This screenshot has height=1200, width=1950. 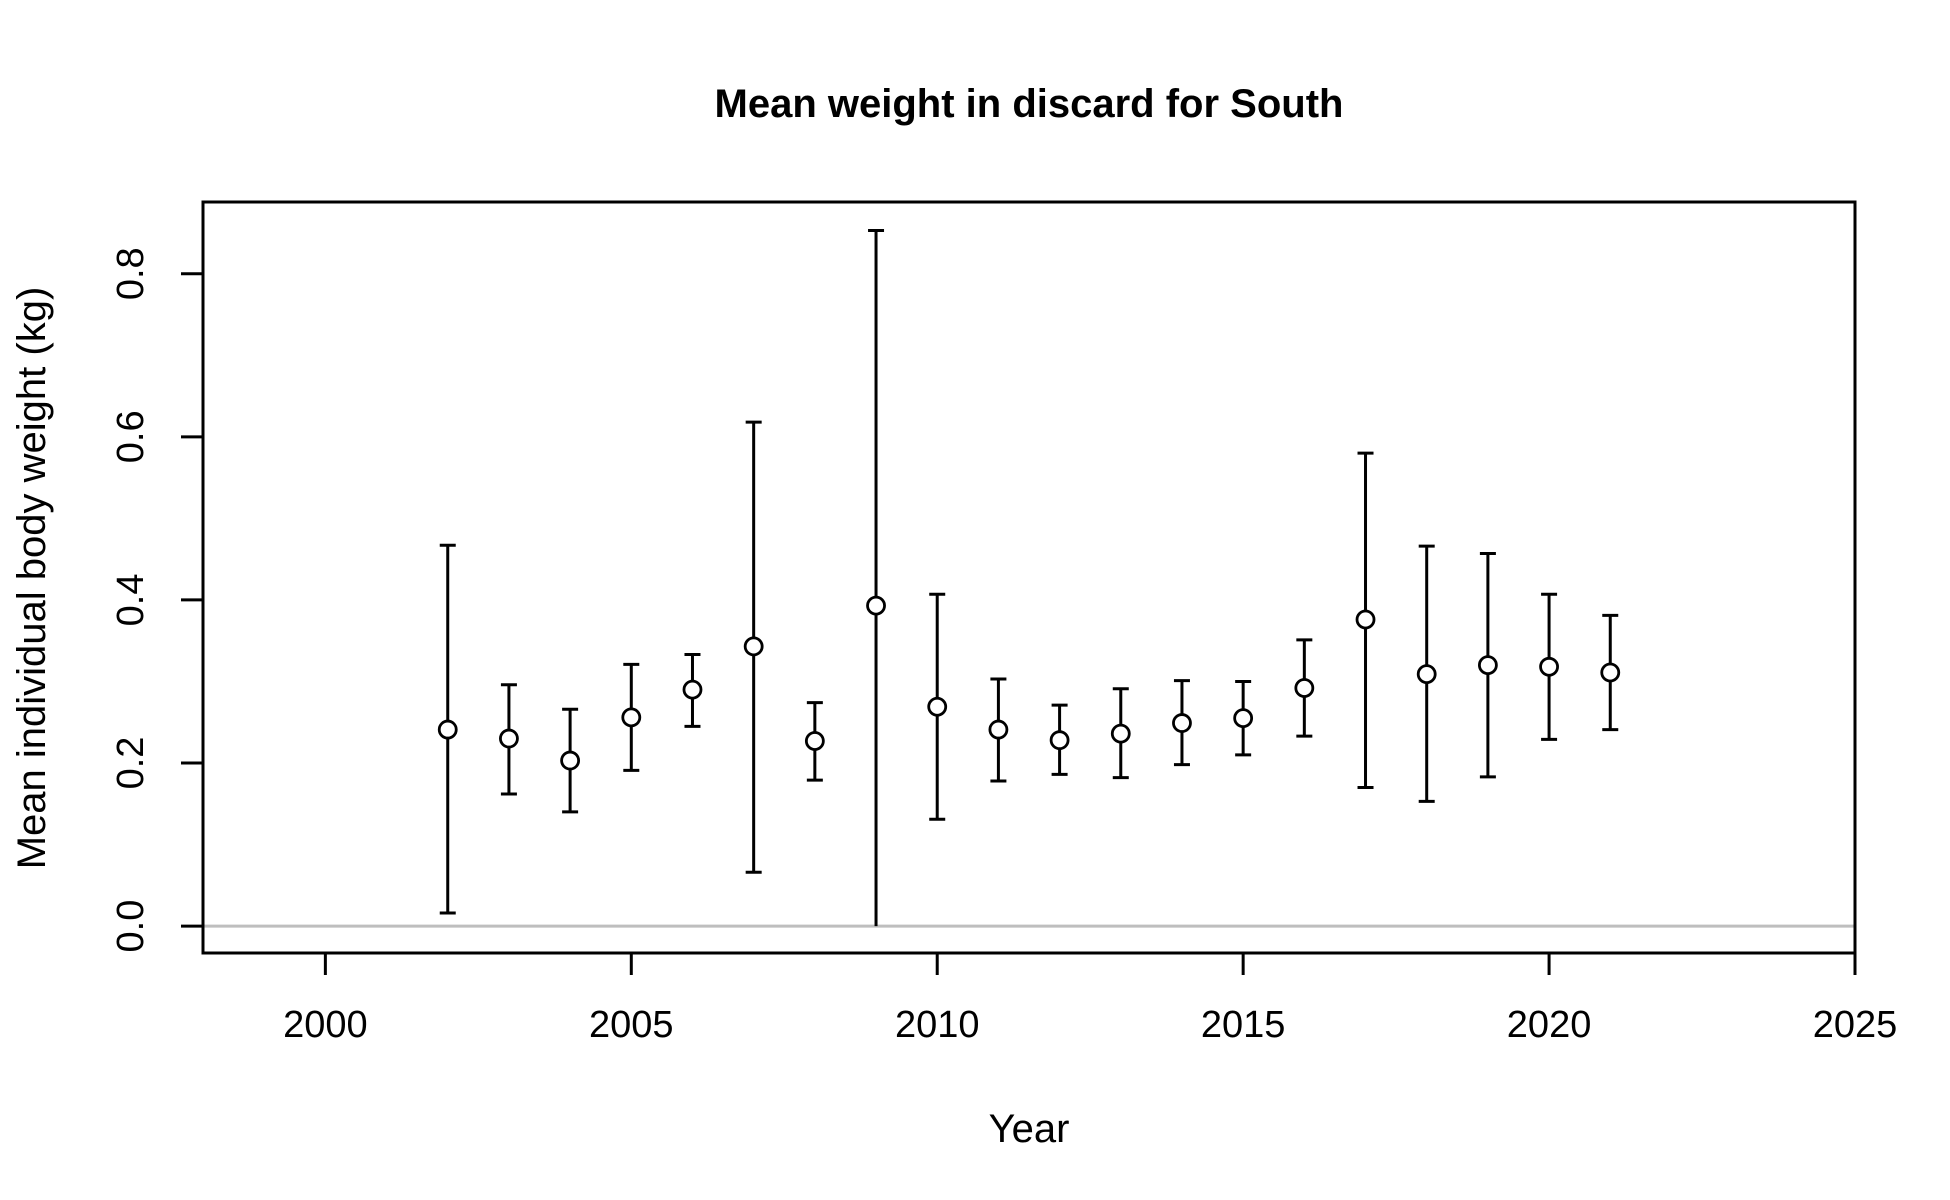 What do you see at coordinates (937, 1025) in the screenshot?
I see `x-tick-label: 2010` at bounding box center [937, 1025].